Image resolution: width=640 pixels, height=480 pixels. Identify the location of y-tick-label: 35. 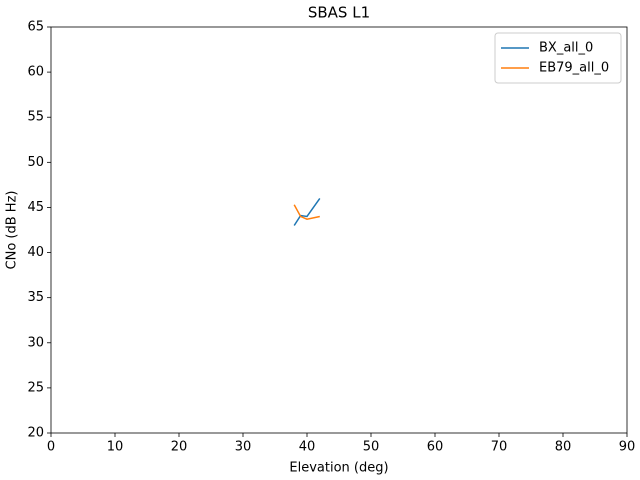
(35, 297).